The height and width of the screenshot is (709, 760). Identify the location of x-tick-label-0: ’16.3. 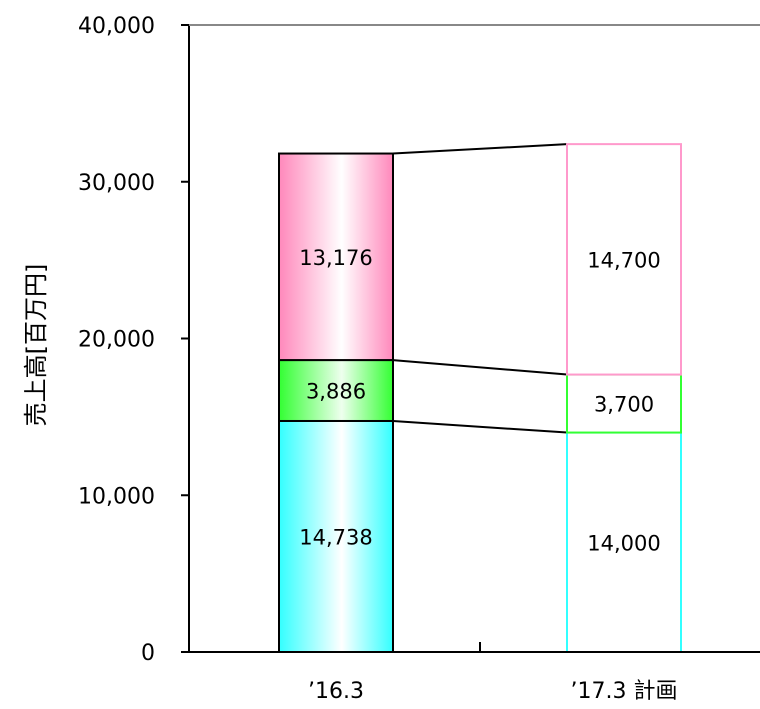
(336, 691).